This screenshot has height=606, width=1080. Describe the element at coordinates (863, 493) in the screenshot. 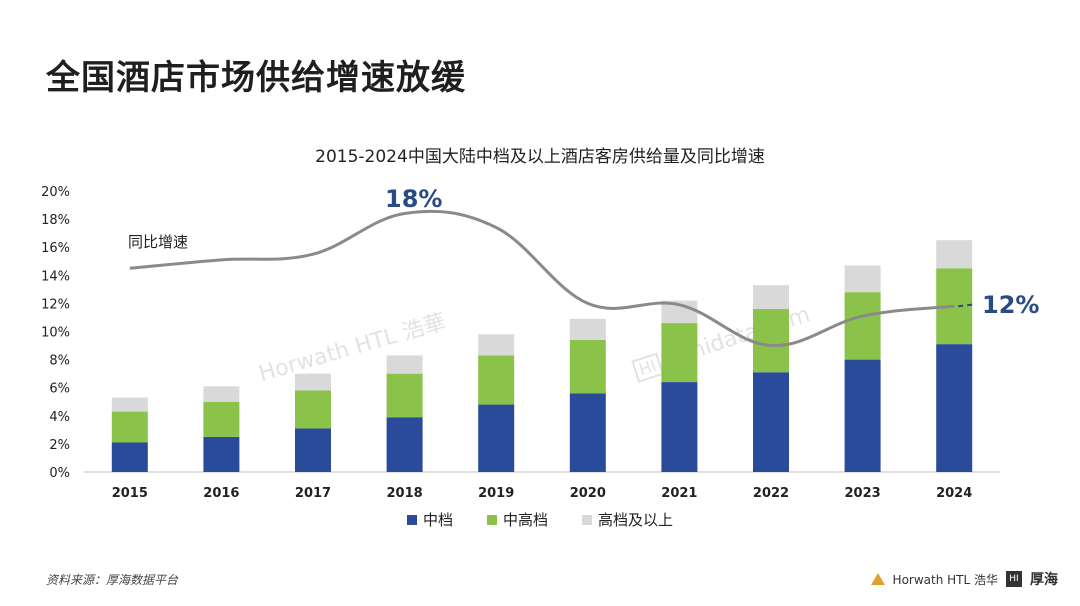

I see `x-tick-label: 2023` at that location.